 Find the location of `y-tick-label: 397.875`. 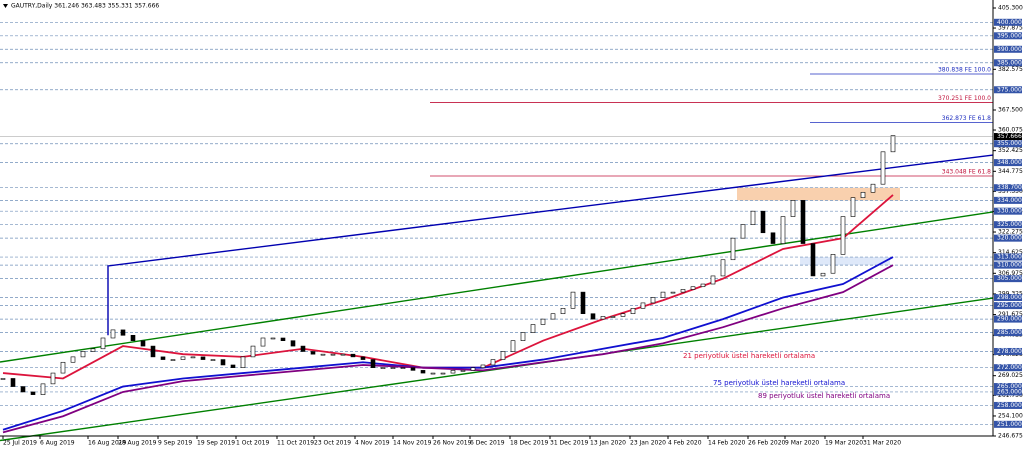

y-tick-label: 397.875 is located at coordinates (1010, 28).